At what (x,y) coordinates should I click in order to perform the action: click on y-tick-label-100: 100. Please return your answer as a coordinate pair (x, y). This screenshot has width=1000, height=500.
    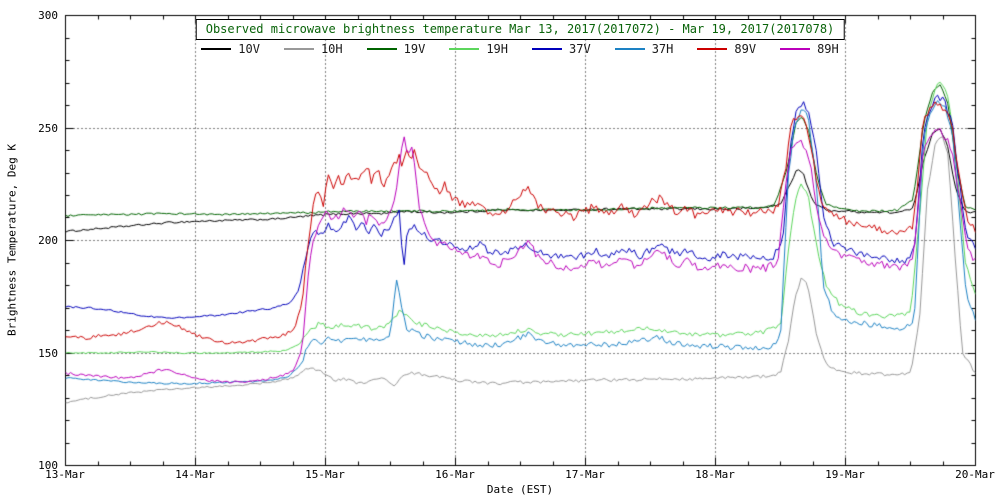
    Looking at the image, I should click on (48, 465).